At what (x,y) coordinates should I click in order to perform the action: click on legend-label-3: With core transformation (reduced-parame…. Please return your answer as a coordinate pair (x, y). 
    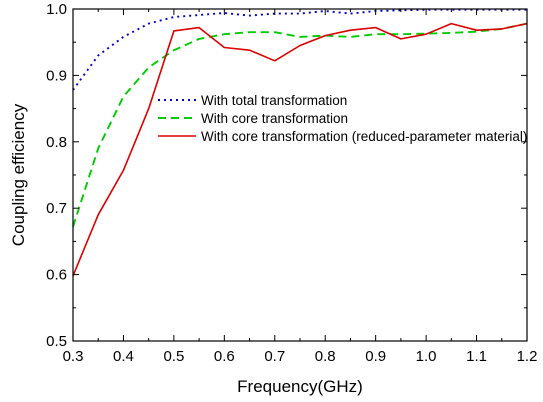
    Looking at the image, I should click on (364, 136).